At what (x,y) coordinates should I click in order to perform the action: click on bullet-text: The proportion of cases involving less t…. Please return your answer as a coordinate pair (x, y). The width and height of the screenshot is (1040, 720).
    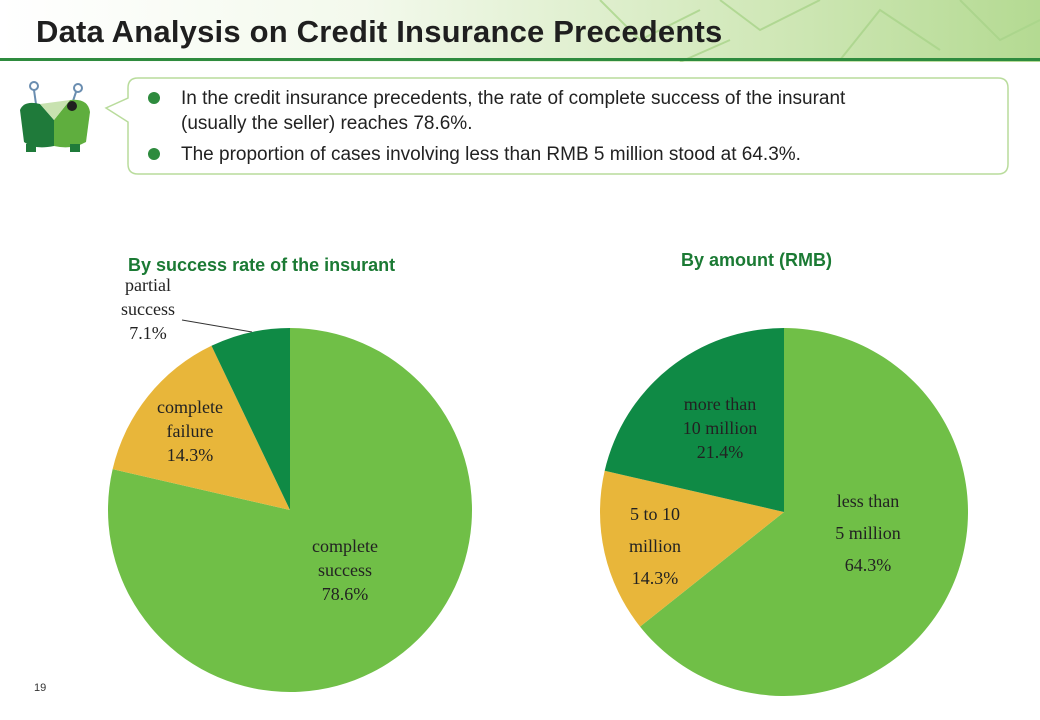
    Looking at the image, I should click on (491, 154).